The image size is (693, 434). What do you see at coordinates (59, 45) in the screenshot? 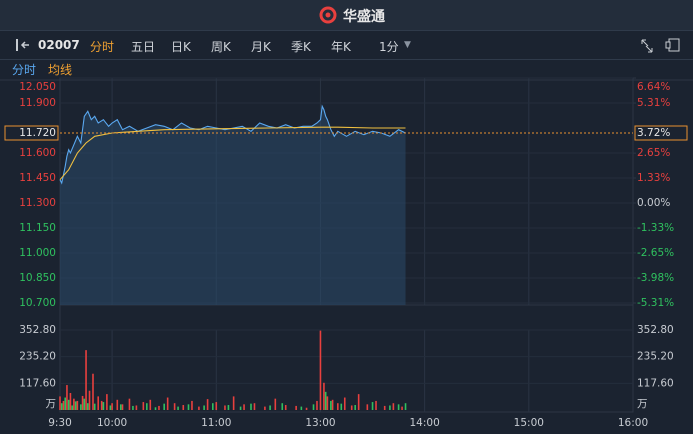
I see `stock-code: 02007` at bounding box center [59, 45].